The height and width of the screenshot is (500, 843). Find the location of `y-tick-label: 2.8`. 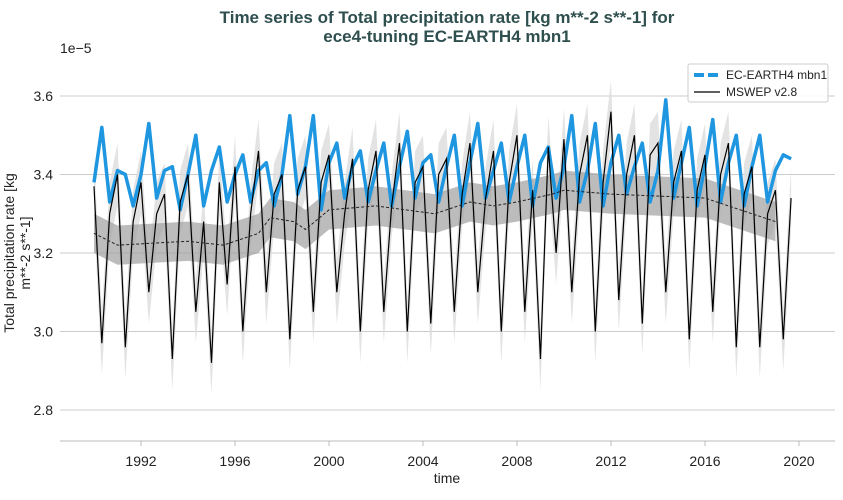

y-tick-label: 2.8 is located at coordinates (44, 410).